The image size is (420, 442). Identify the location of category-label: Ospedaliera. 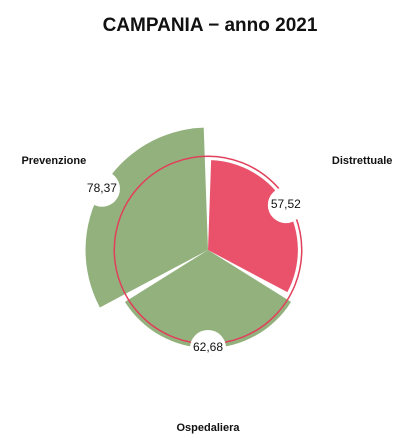
(209, 428).